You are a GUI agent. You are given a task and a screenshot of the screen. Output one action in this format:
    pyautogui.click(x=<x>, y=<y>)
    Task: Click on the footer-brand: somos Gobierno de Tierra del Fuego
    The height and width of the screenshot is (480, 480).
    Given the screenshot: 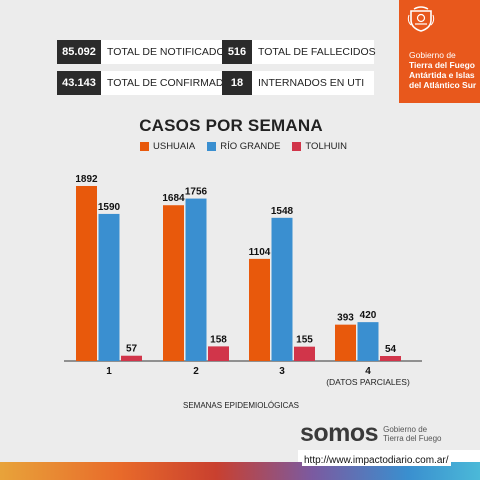 What is the action you would take?
    pyautogui.click(x=372, y=433)
    